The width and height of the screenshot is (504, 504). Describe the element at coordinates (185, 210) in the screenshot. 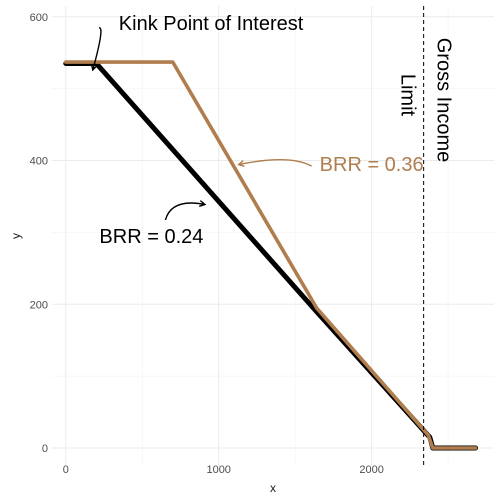

I see `brr-024-arrow` at that location.